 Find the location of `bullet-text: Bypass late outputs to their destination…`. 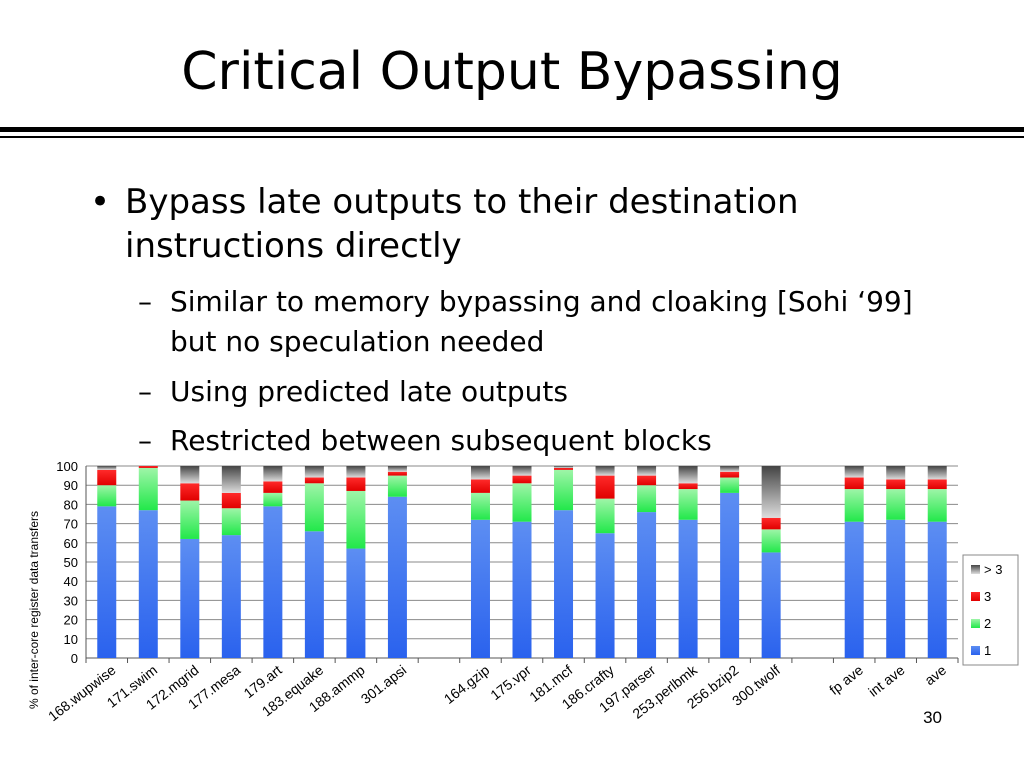

bullet-text: Bypass late outputs to their destination… is located at coordinates (462, 224).